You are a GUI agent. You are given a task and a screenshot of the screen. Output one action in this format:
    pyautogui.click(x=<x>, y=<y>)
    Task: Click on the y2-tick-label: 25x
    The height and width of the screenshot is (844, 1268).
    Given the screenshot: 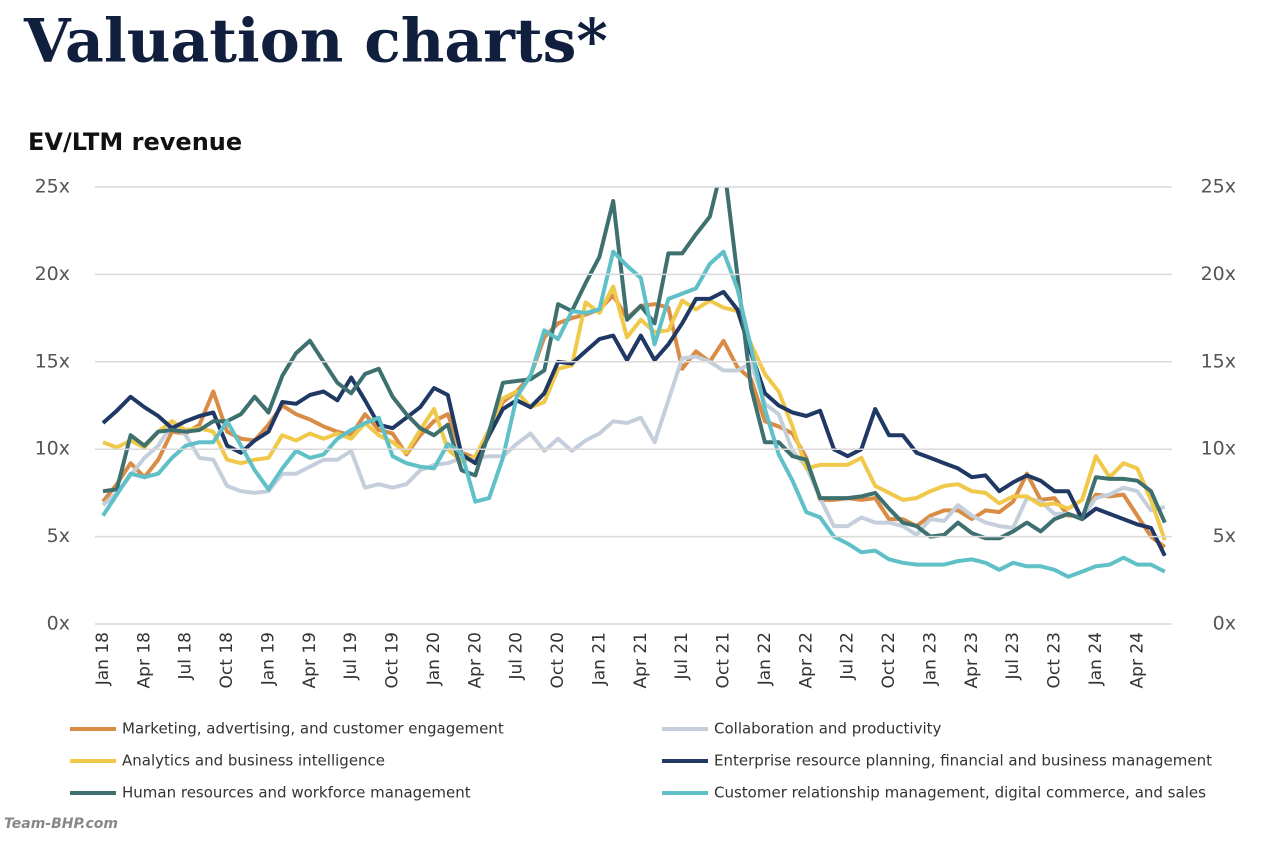 What is the action you would take?
    pyautogui.click(x=1218, y=187)
    